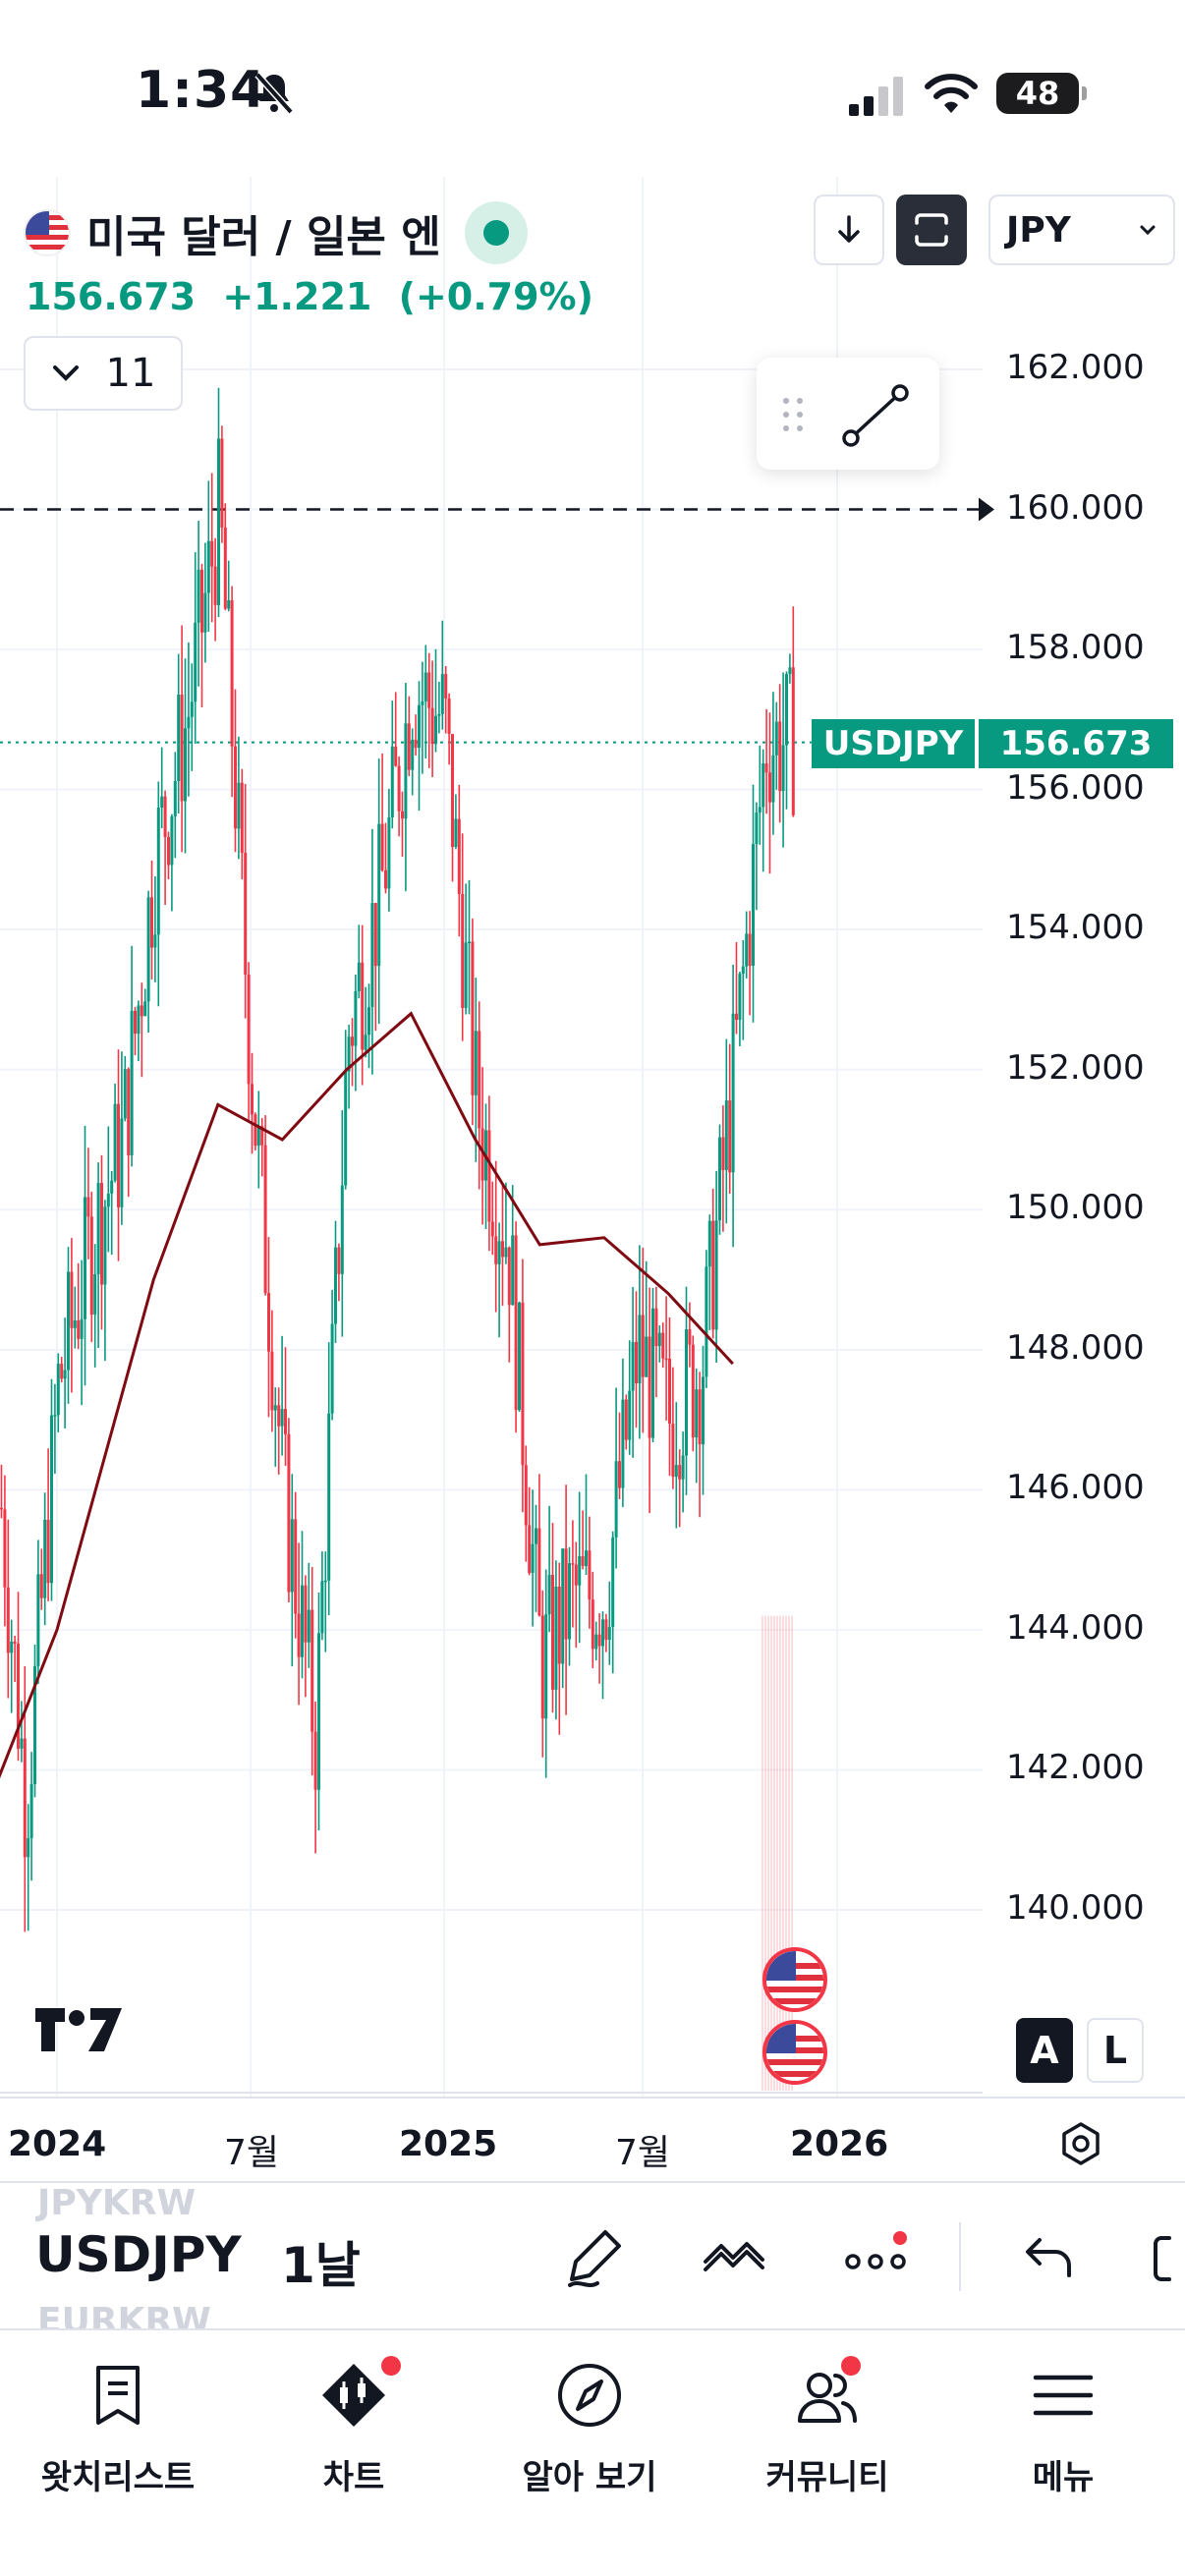 The width and height of the screenshot is (1185, 2576). I want to click on drawing-toolbar-float, so click(848, 414).